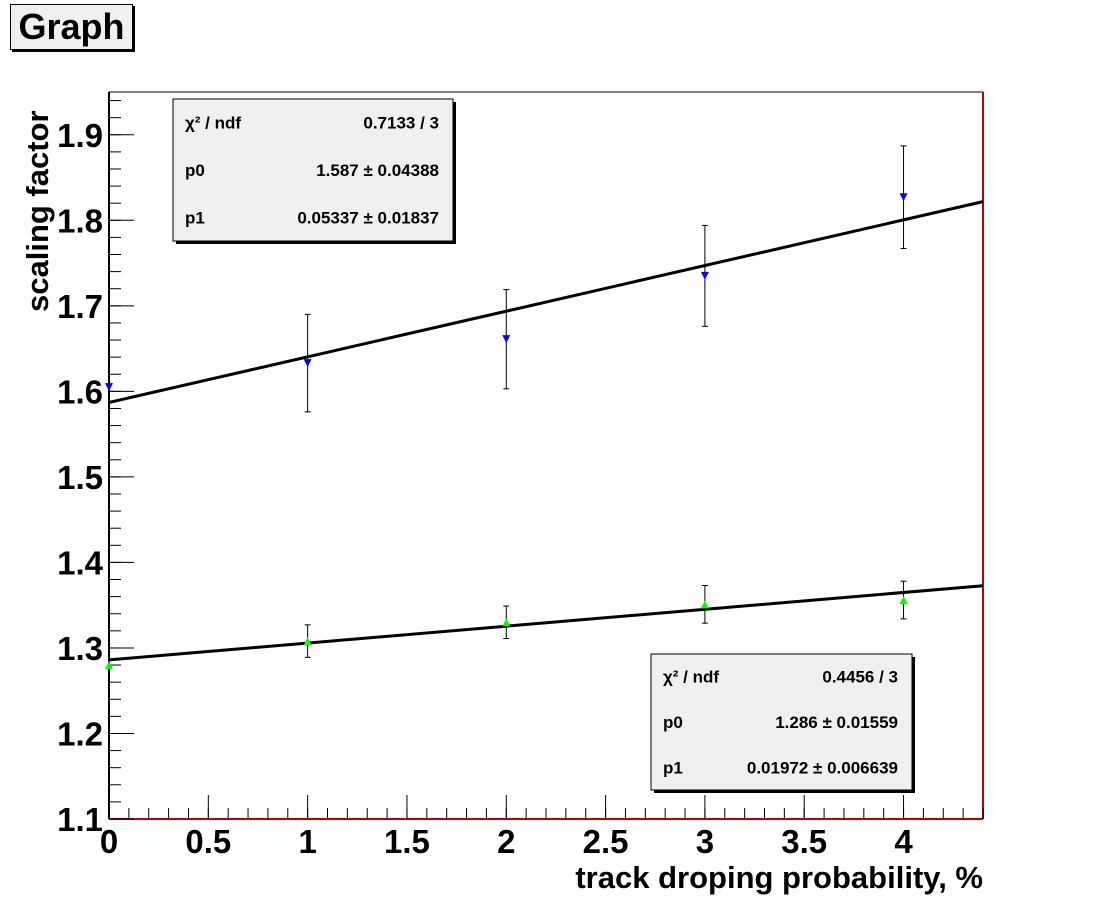 The height and width of the screenshot is (912, 1093). I want to click on x-tick-label: 3, so click(705, 841).